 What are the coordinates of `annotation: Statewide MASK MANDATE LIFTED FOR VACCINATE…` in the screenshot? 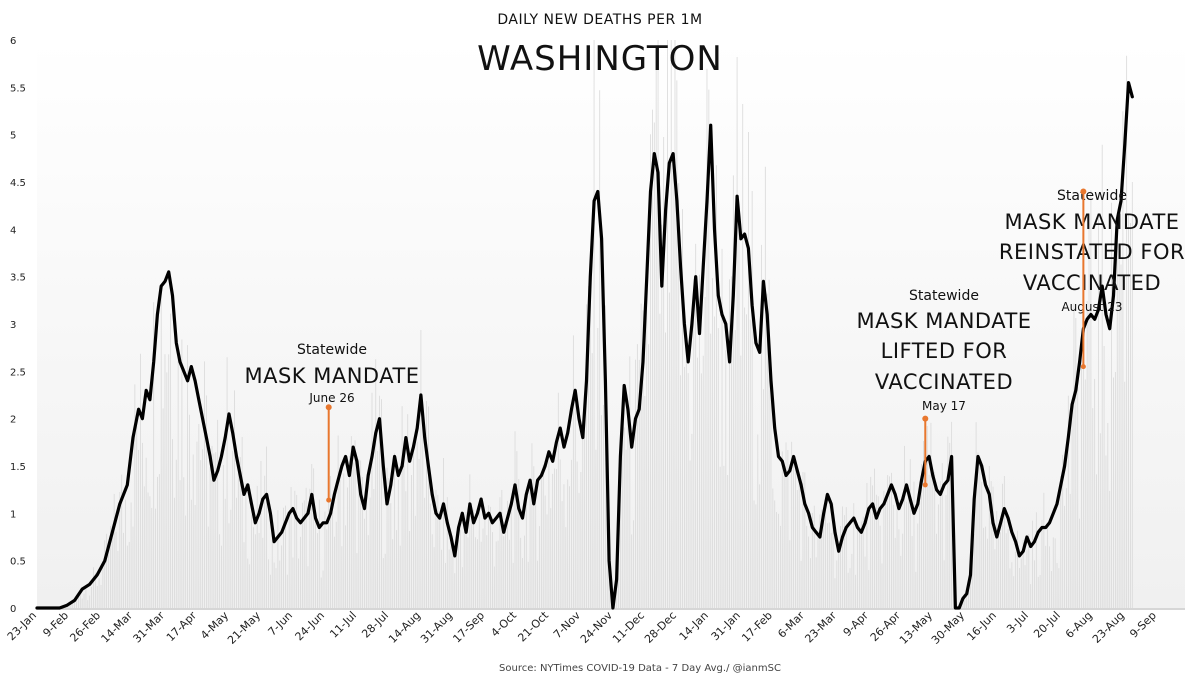 It's located at (943, 388).